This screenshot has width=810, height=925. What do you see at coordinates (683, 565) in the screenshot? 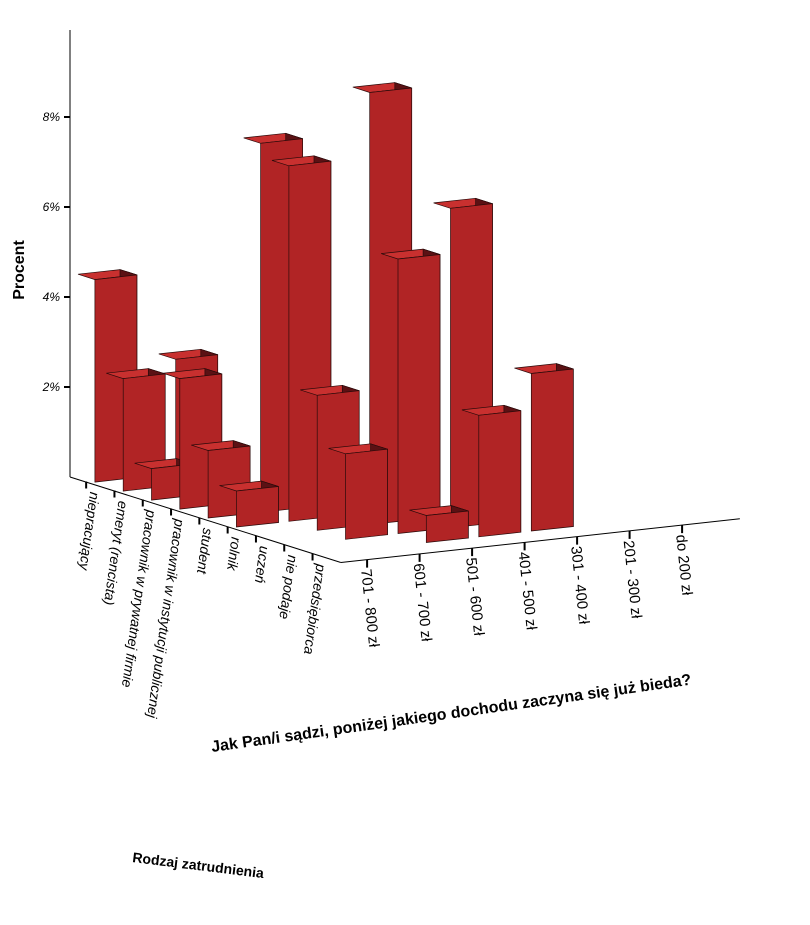
I see `income-tick-label: do 200 zł` at bounding box center [683, 565].